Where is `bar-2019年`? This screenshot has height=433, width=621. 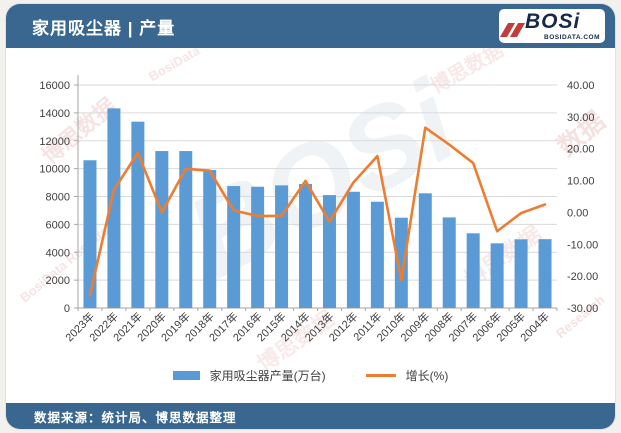 bar-2019年 is located at coordinates (186, 229).